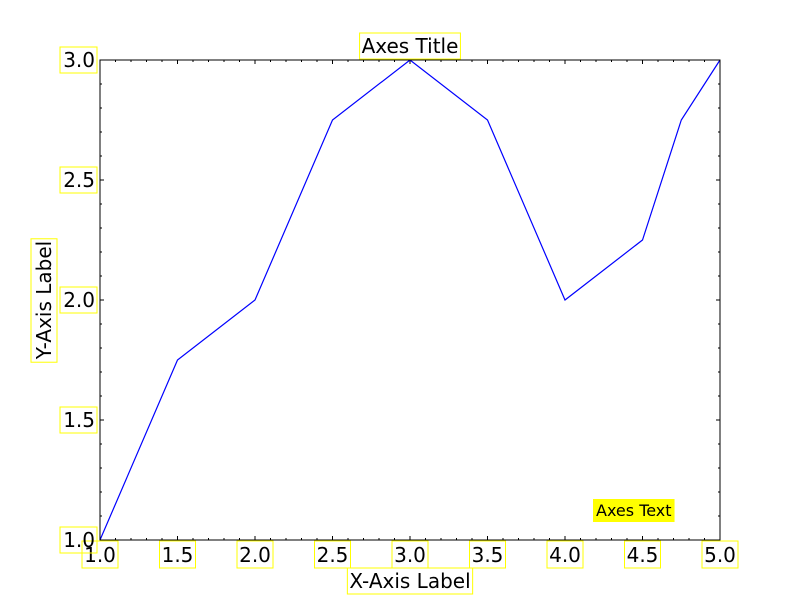 Image resolution: width=800 pixels, height=600 pixels. I want to click on y-tick-label: 3.0, so click(79, 60).